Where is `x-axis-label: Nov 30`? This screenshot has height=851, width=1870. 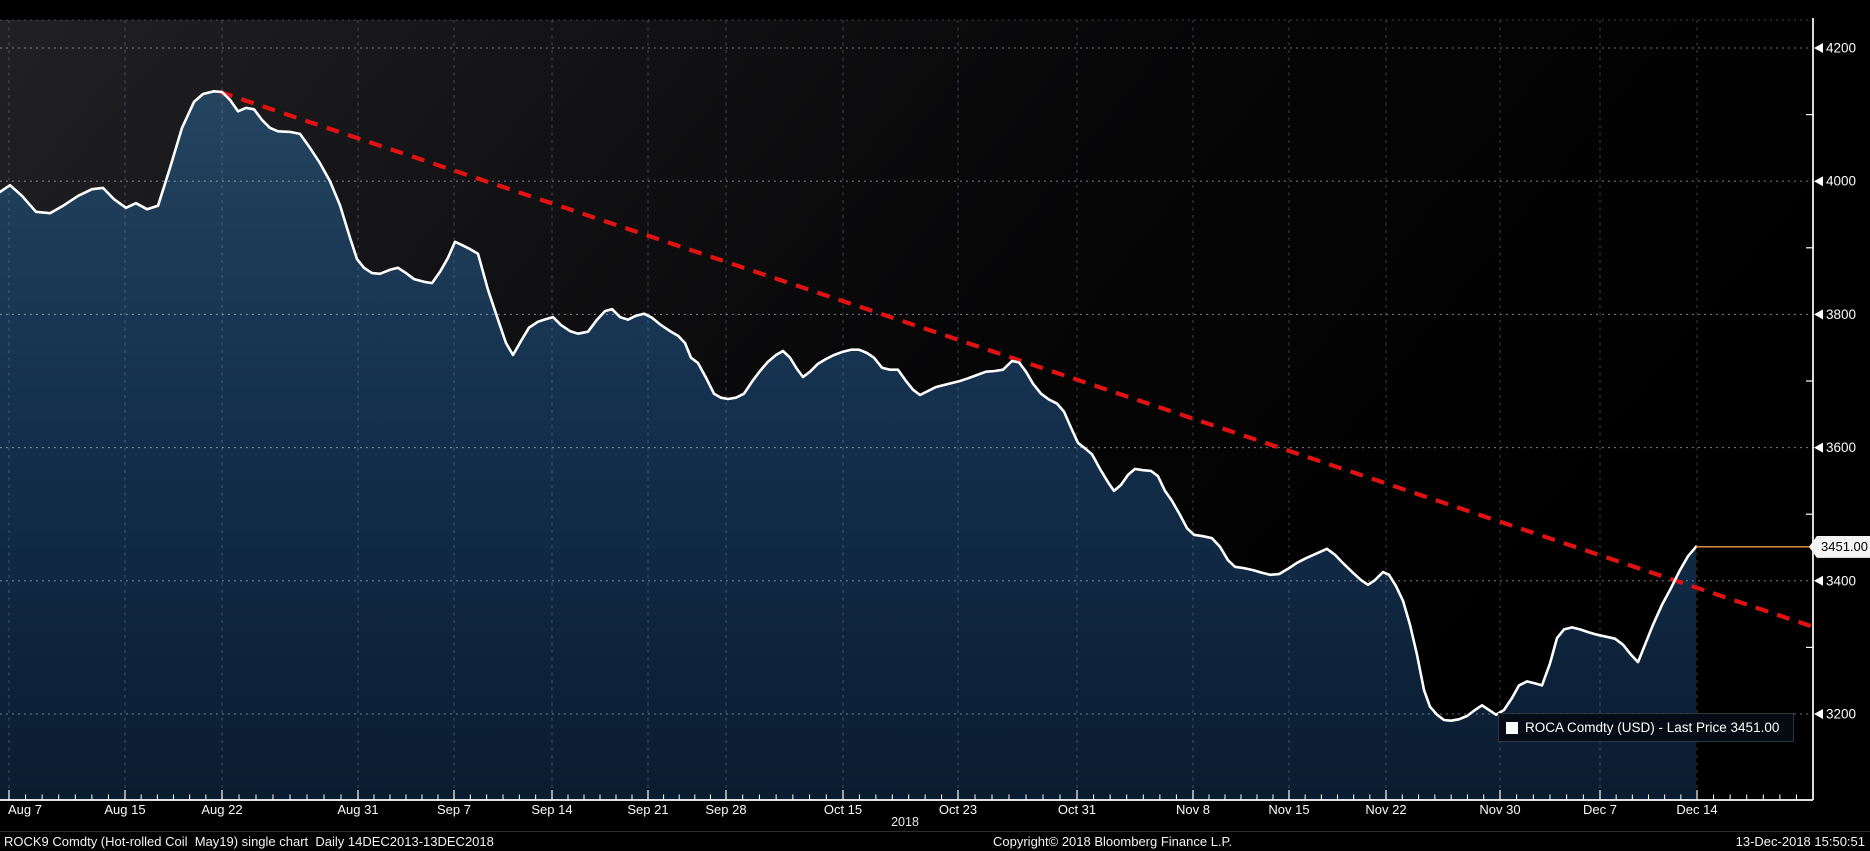
x-axis-label: Nov 30 is located at coordinates (1499, 809).